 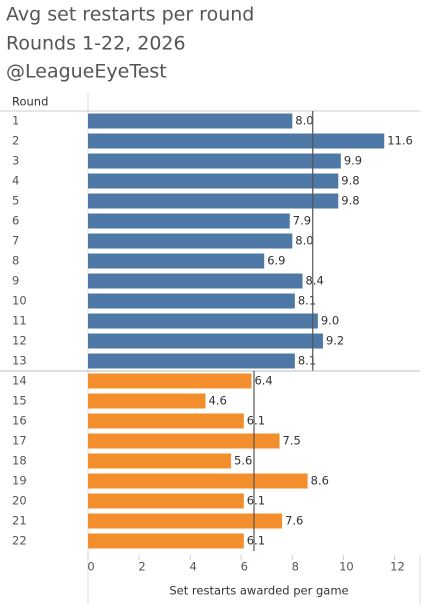 I want to click on category-label: 1, so click(x=15, y=121).